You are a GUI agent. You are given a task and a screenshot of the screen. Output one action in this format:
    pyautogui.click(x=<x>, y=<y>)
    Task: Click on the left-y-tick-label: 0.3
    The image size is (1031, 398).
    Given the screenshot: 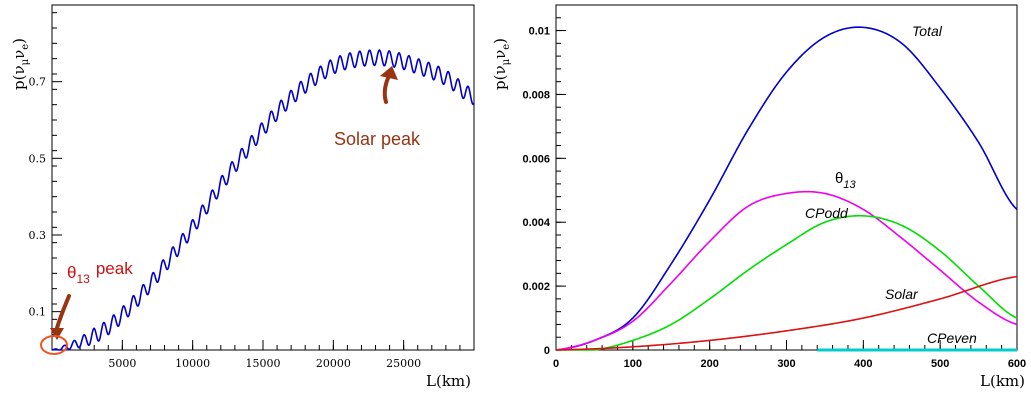 What is the action you would take?
    pyautogui.click(x=38, y=235)
    